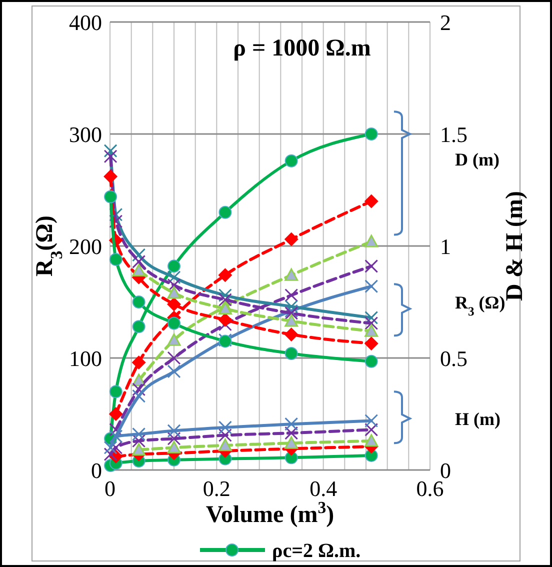 This screenshot has width=552, height=567. I want to click on legend-label: ρc=2 Ω.m., so click(316, 551).